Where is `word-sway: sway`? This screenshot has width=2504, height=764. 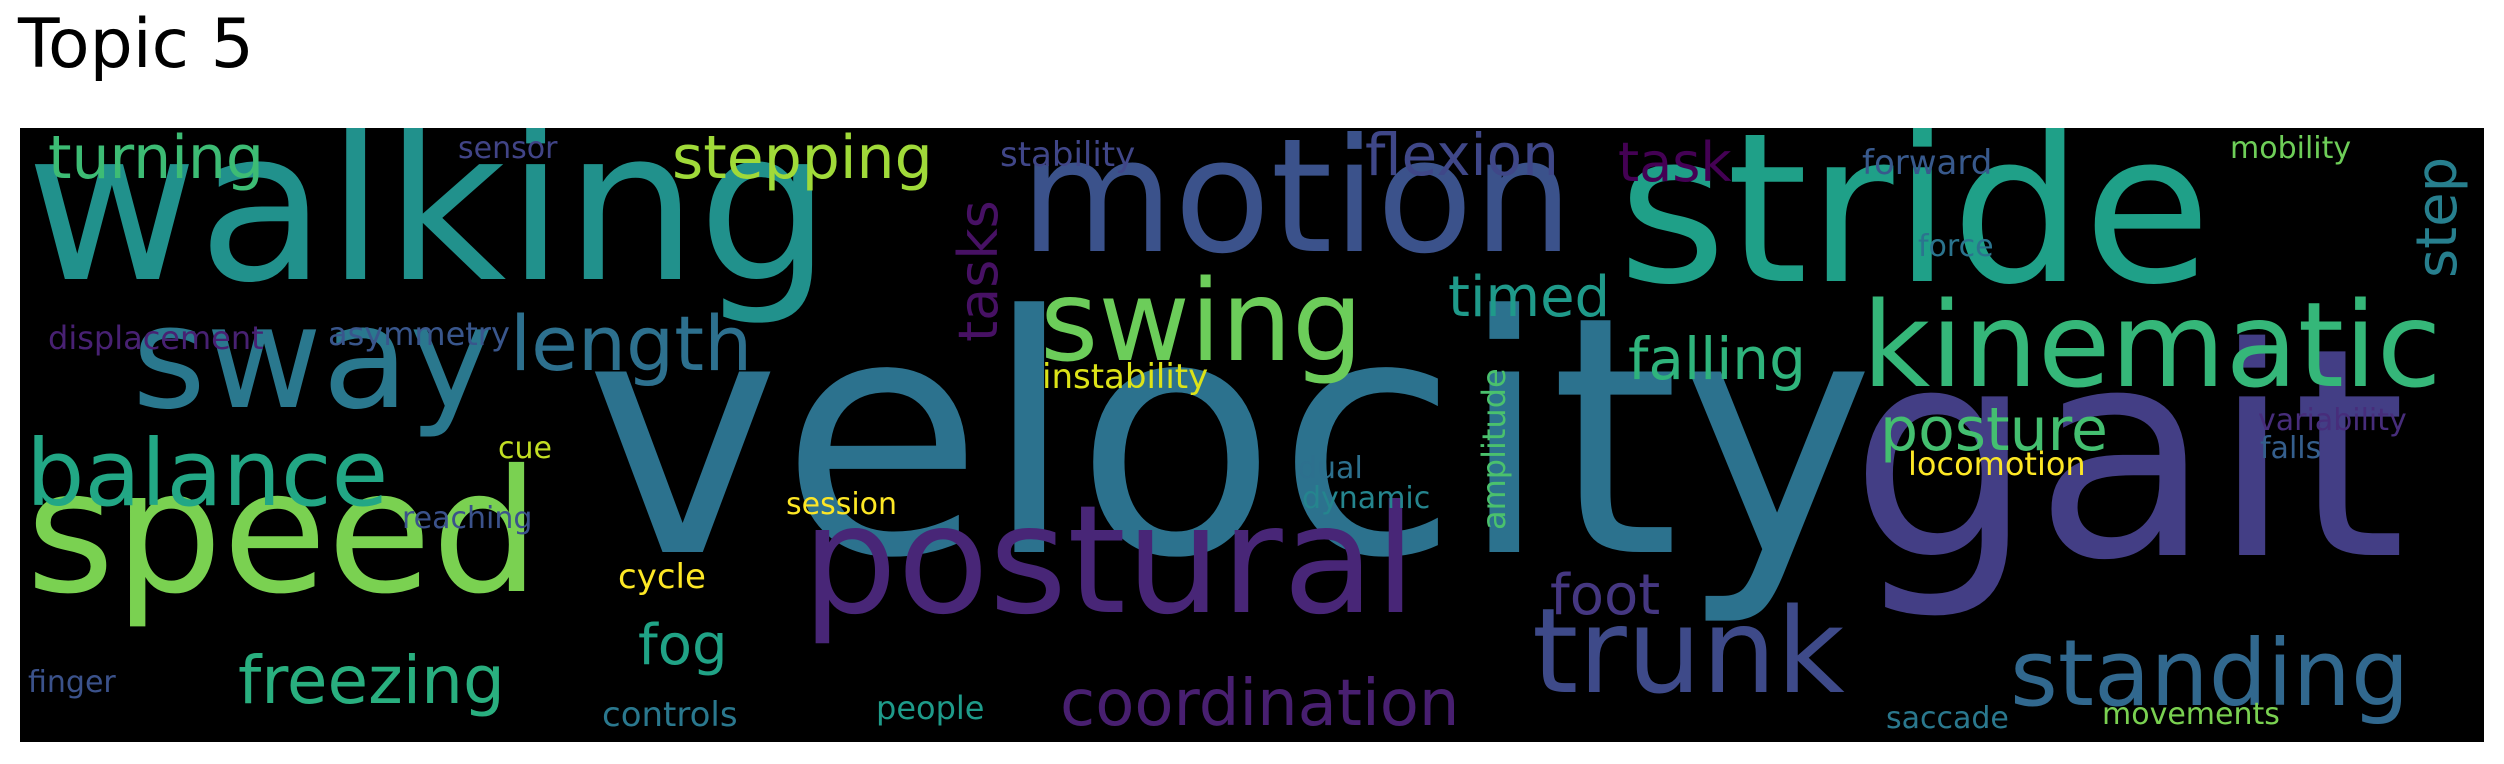
word-sway: sway is located at coordinates (313, 358).